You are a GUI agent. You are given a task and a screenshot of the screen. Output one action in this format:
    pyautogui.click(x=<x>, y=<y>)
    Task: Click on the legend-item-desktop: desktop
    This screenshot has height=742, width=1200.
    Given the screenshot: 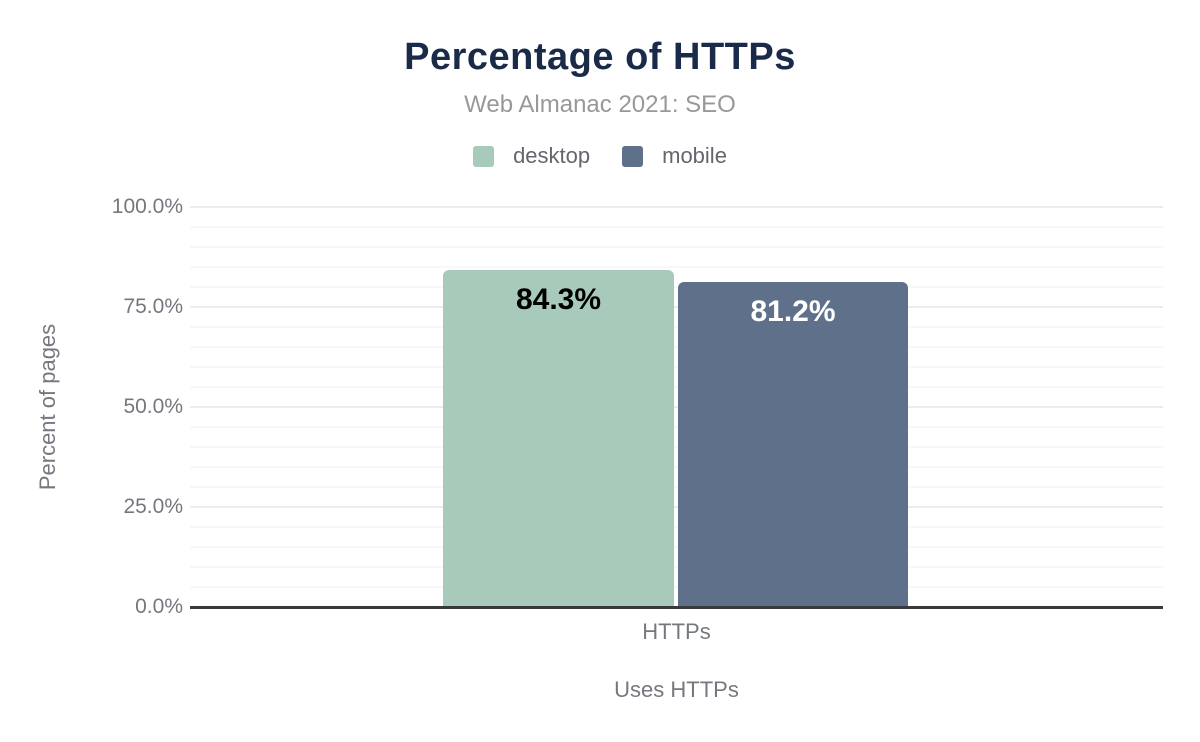 What is the action you would take?
    pyautogui.click(x=531, y=156)
    